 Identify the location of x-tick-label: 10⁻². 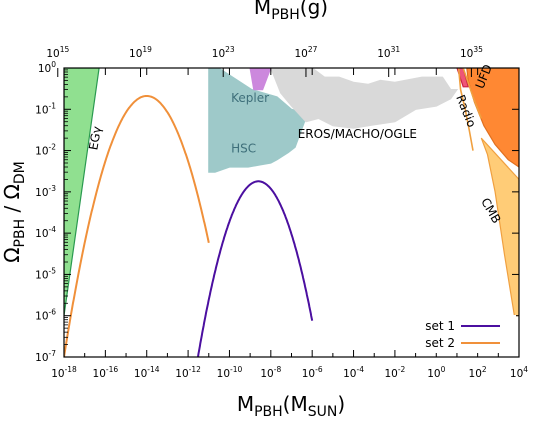
(394, 372).